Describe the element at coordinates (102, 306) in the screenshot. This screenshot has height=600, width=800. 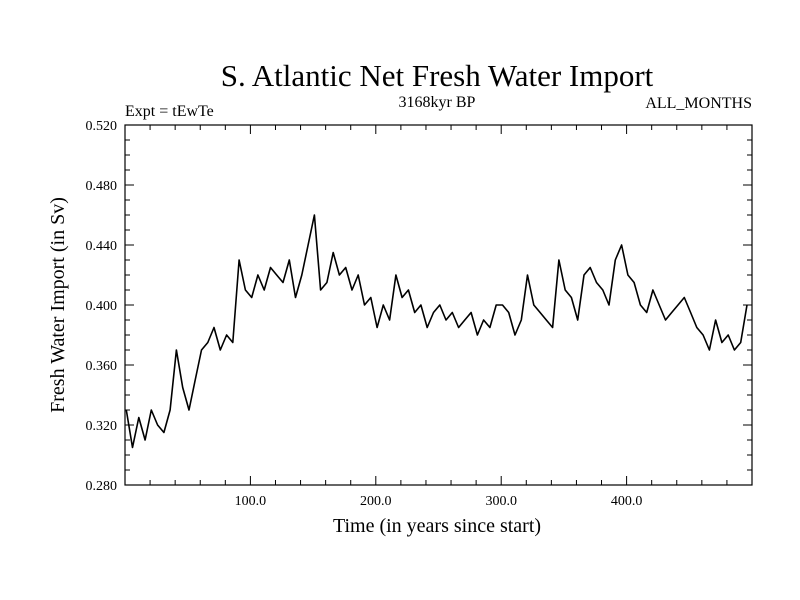
I see `y-tick-label: 0.400` at that location.